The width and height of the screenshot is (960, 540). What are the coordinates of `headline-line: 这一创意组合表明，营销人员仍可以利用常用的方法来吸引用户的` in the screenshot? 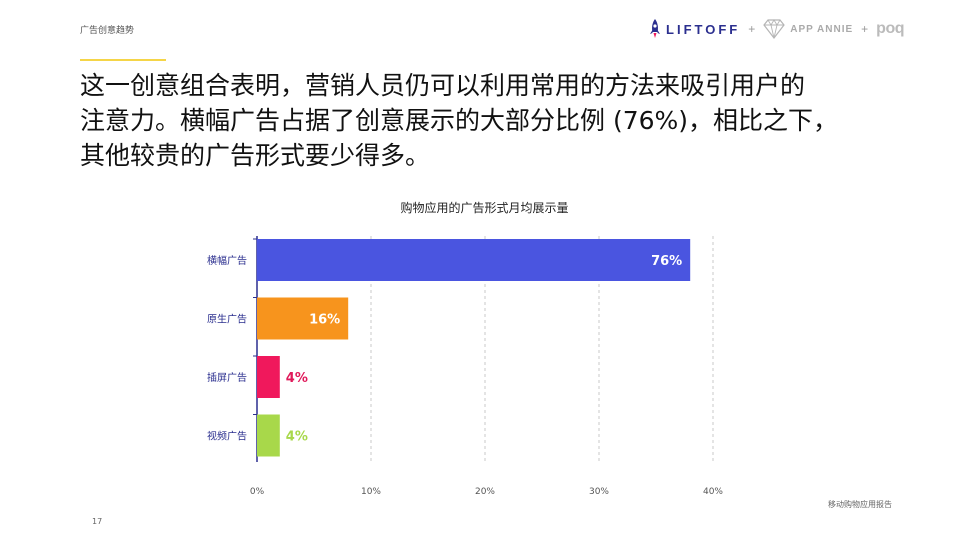 It's located at (443, 85).